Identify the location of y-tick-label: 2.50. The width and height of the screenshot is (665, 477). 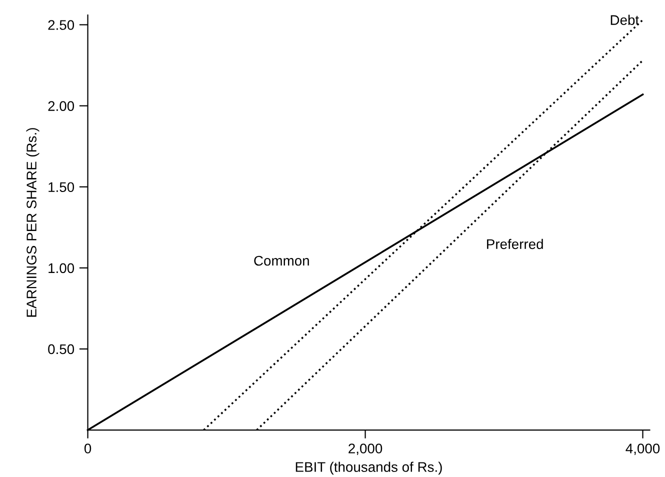
(61, 25).